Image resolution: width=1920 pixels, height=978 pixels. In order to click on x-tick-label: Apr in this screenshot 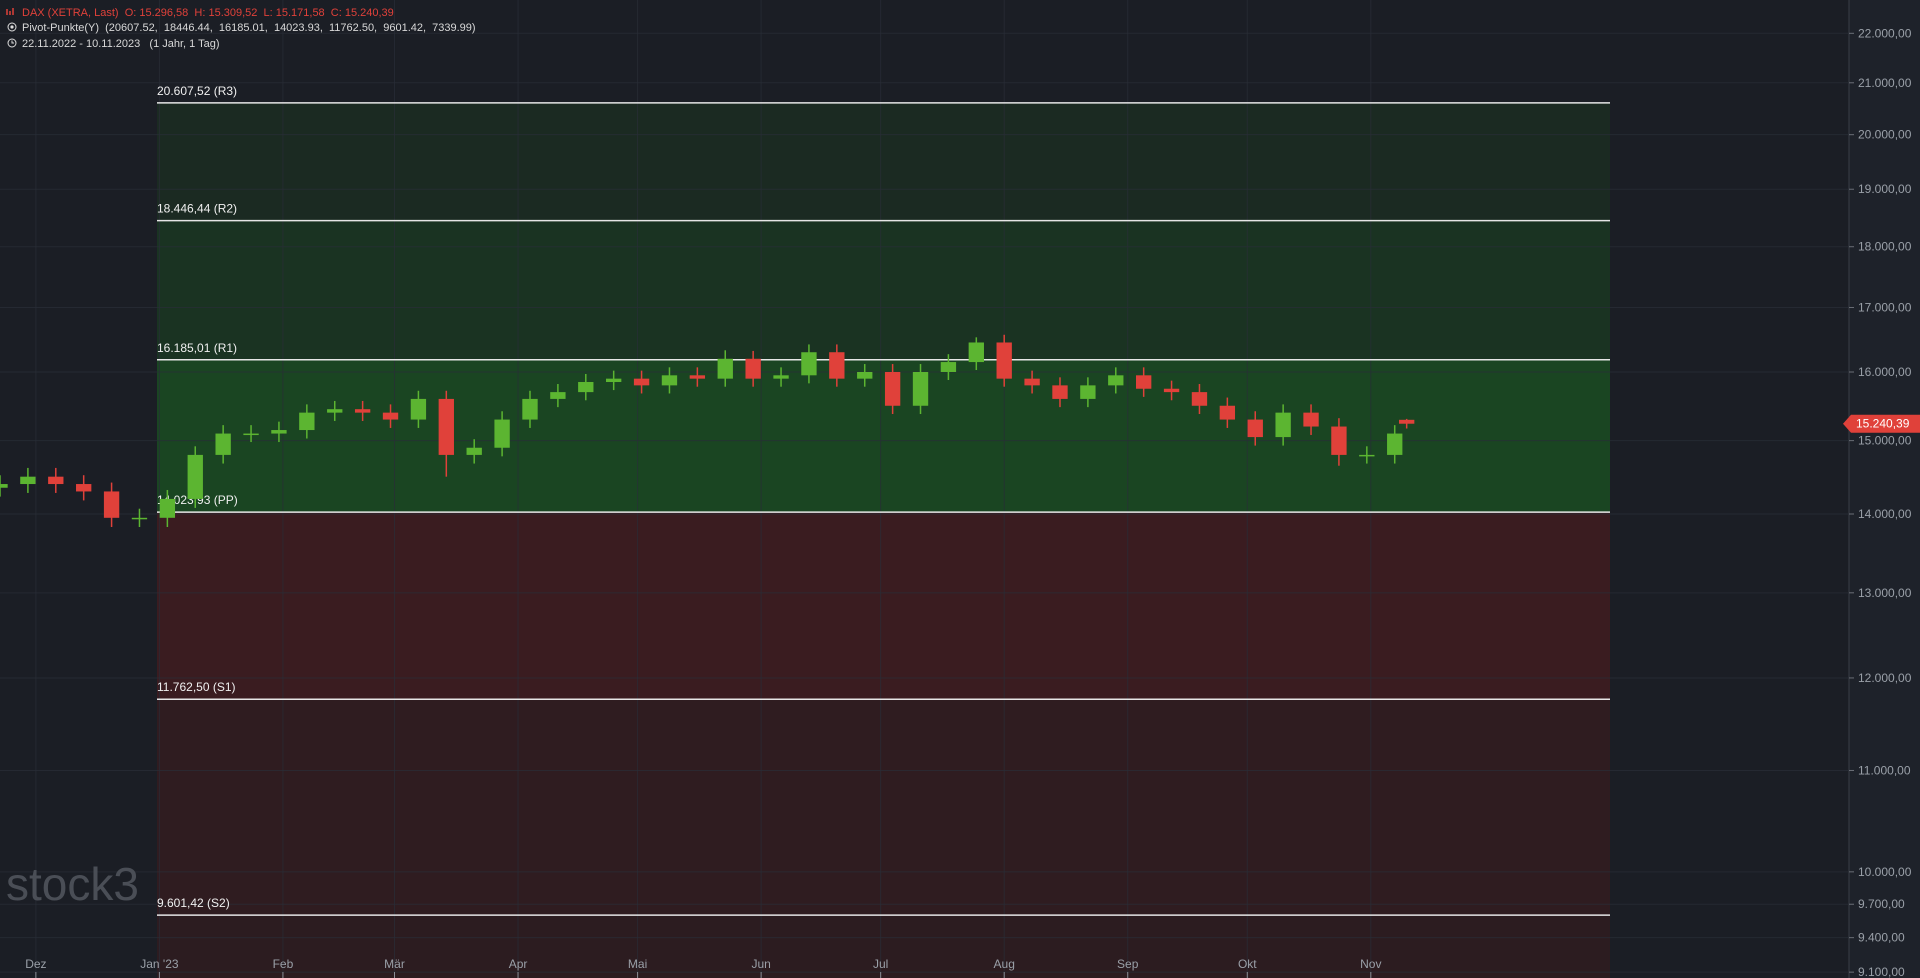, I will do `click(518, 964)`.